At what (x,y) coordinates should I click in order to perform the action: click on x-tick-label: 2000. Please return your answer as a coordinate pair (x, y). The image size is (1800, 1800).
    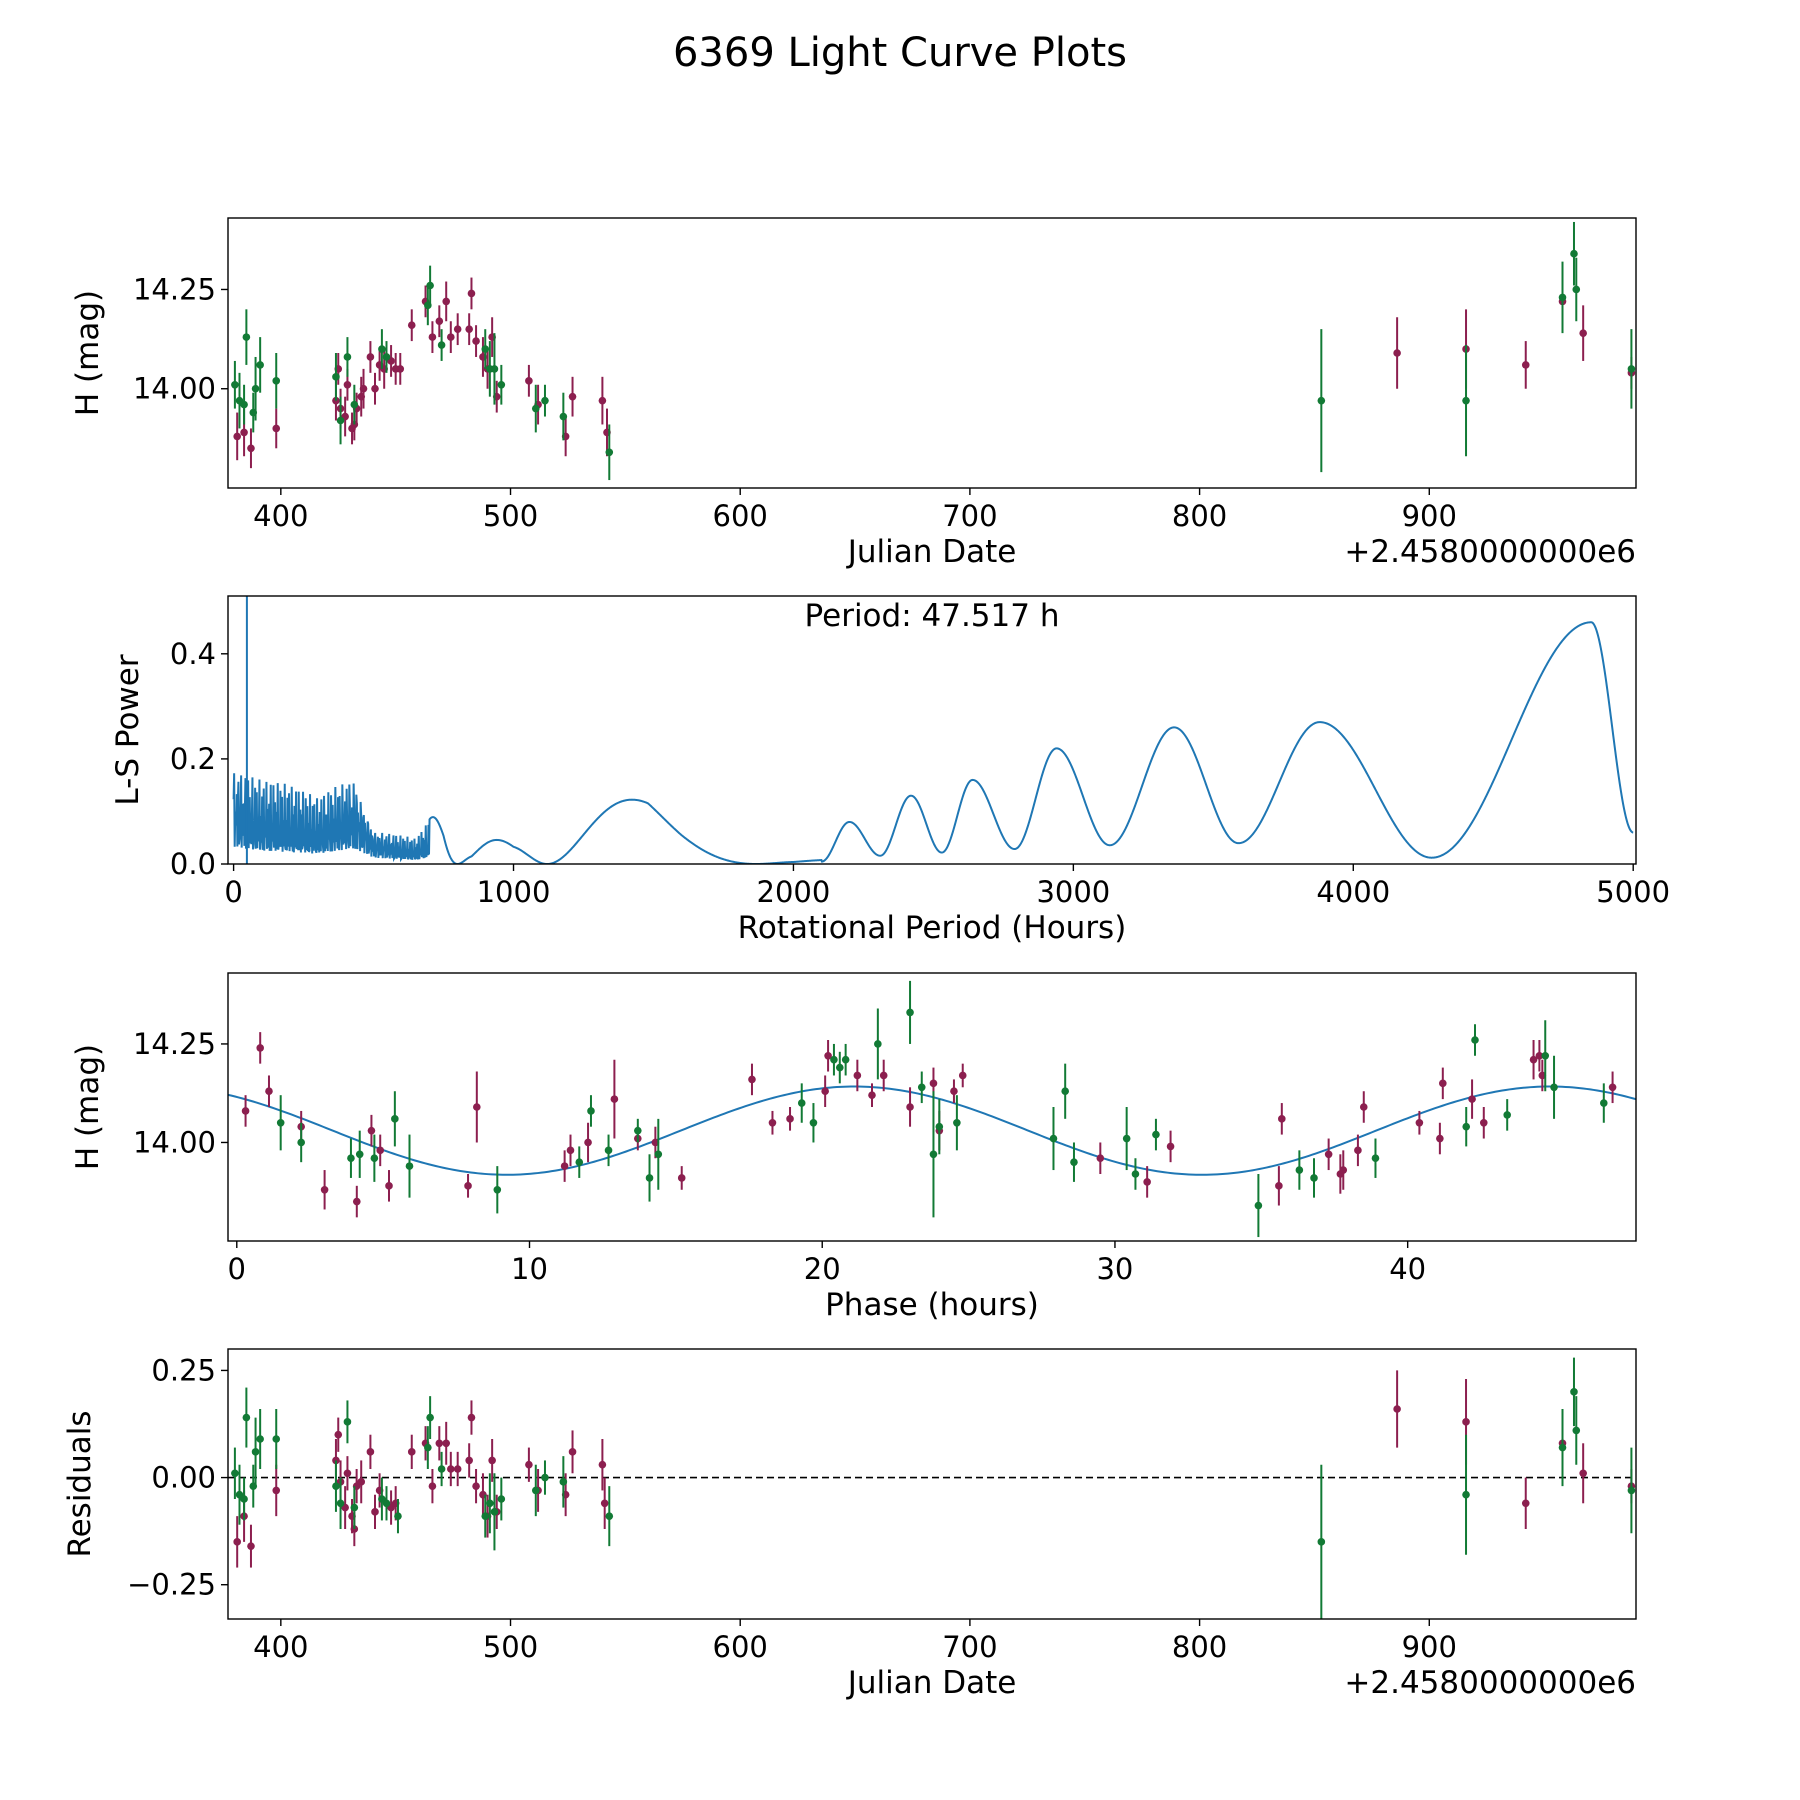
    Looking at the image, I should click on (794, 892).